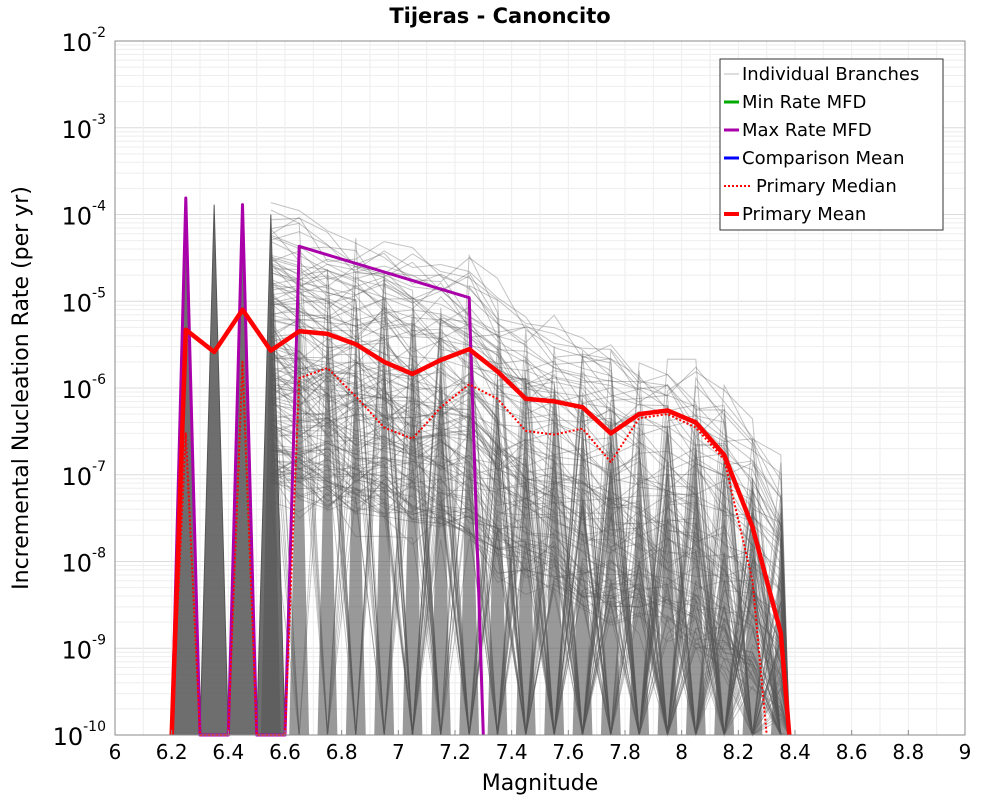  Describe the element at coordinates (625, 752) in the screenshot. I see `x-tick-label: 7.8` at that location.